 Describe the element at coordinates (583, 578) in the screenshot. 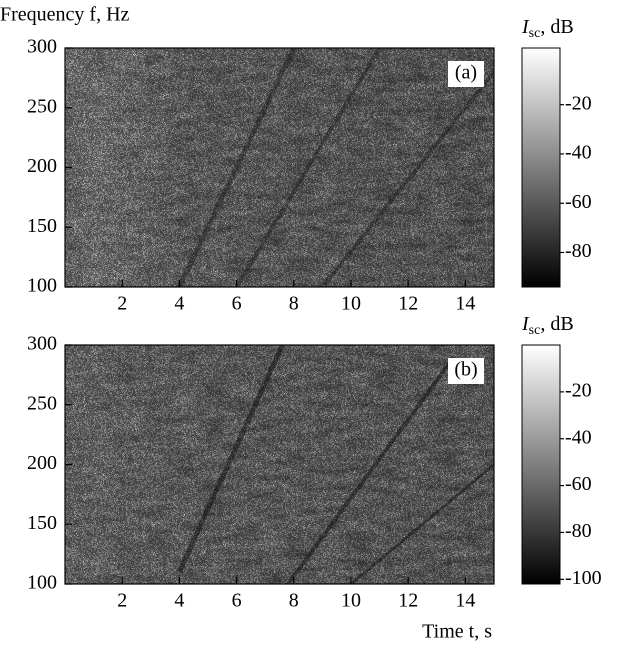

I see `colorbar-tick-label: -100` at that location.